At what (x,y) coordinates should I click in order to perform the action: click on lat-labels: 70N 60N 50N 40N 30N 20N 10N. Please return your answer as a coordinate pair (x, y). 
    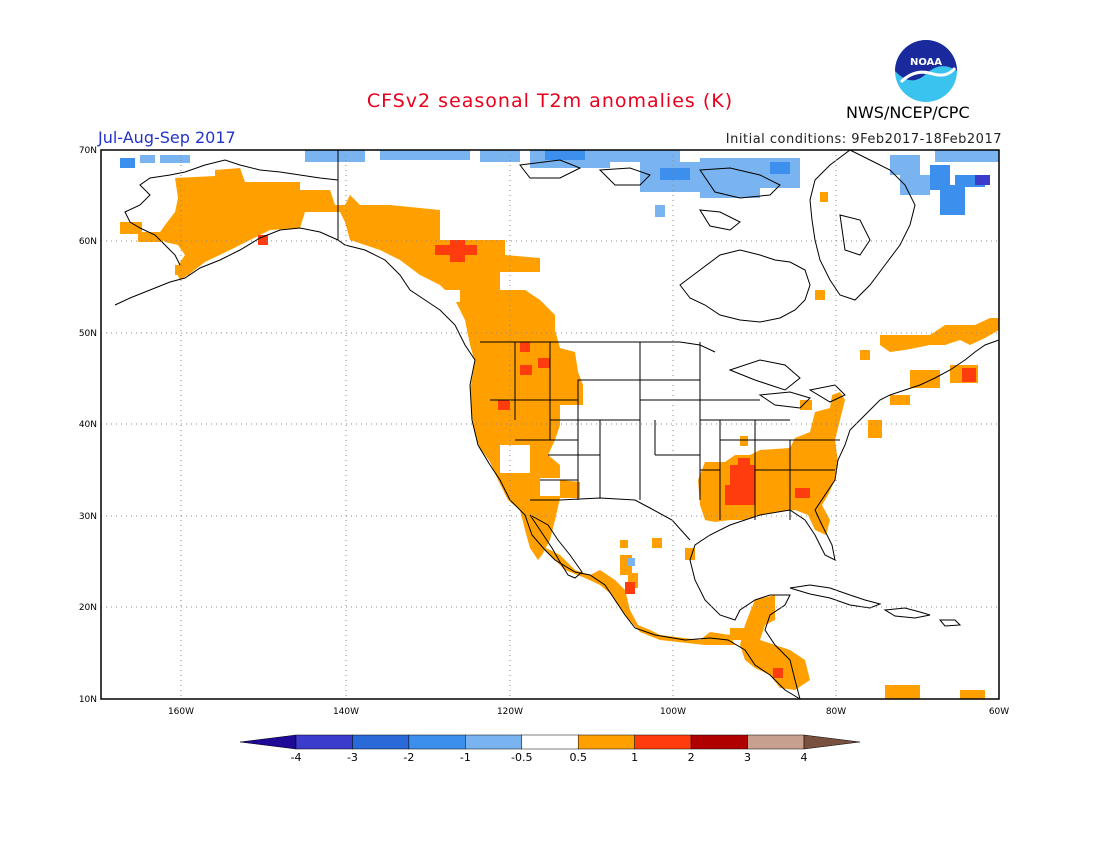
    Looking at the image, I should click on (88, 425).